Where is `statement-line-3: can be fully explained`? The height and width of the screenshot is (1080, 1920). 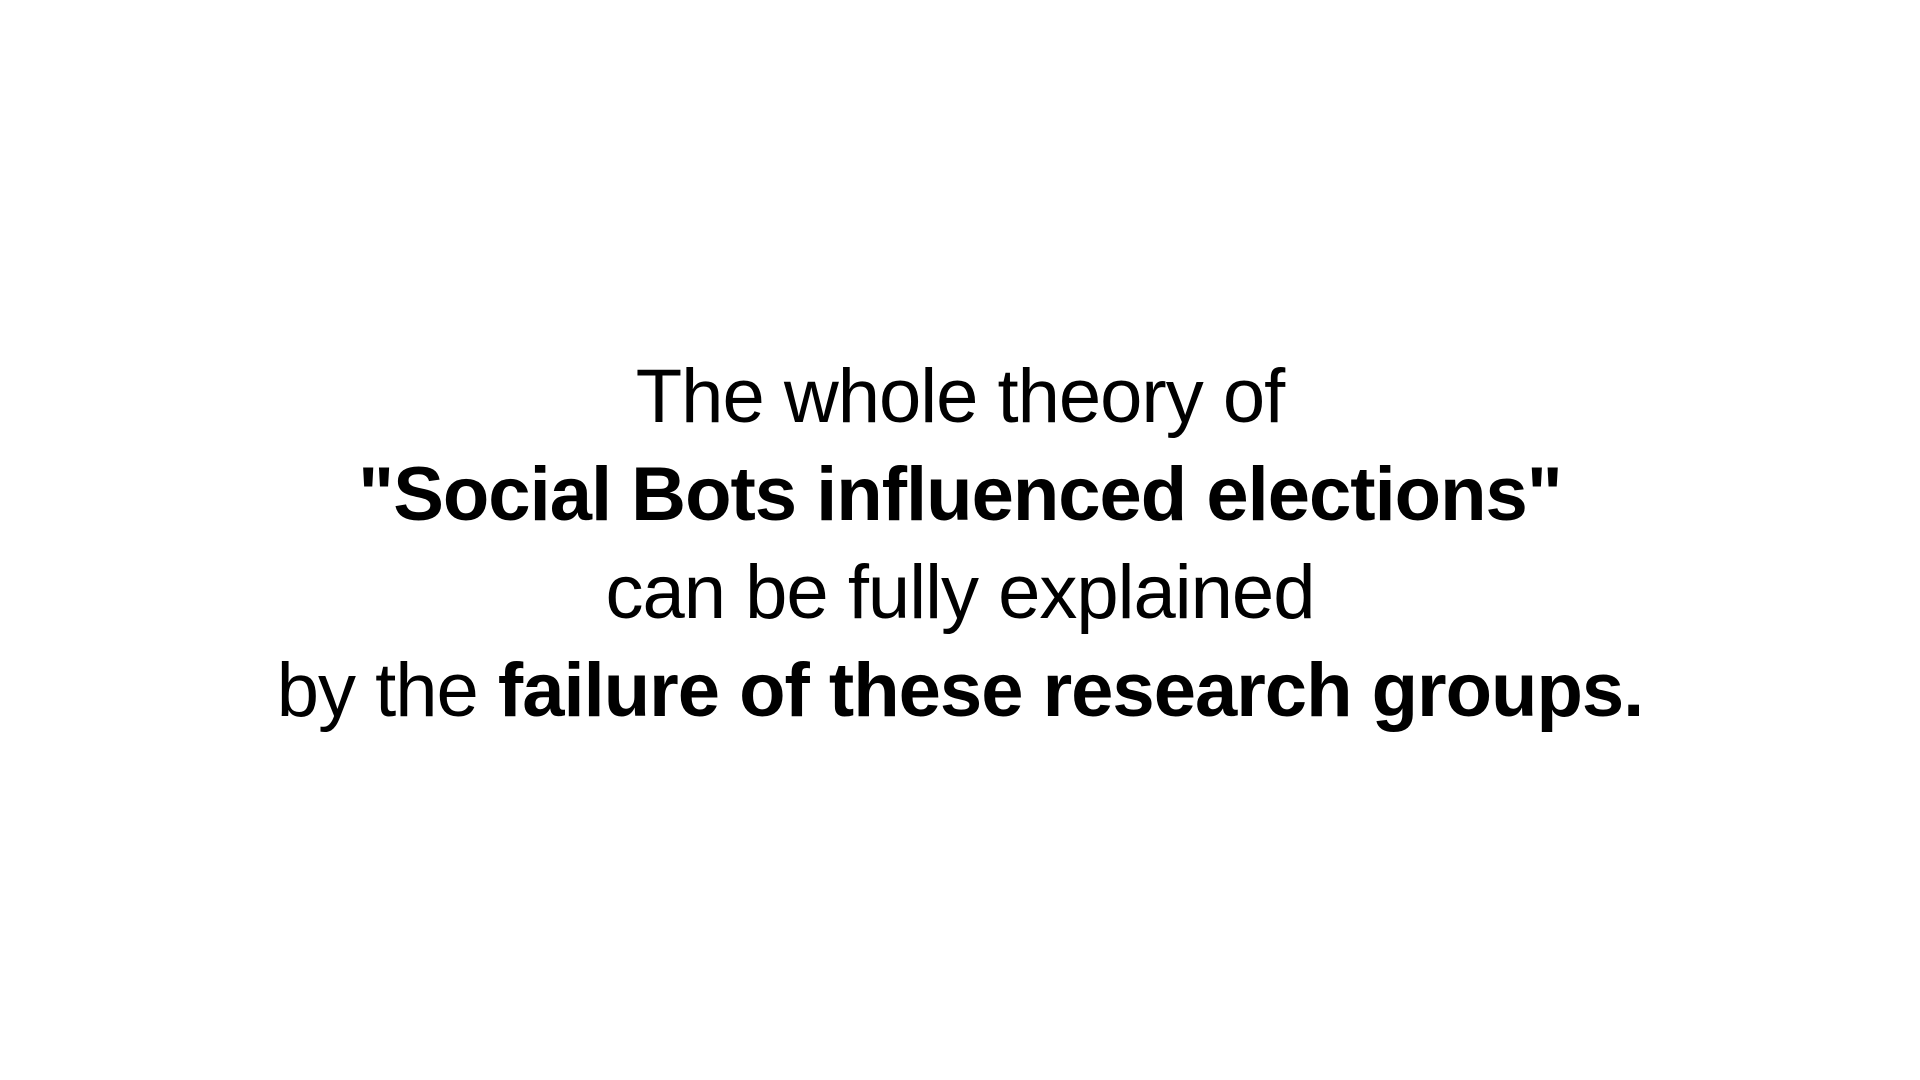
statement-line-3: can be fully explained is located at coordinates (960, 592).